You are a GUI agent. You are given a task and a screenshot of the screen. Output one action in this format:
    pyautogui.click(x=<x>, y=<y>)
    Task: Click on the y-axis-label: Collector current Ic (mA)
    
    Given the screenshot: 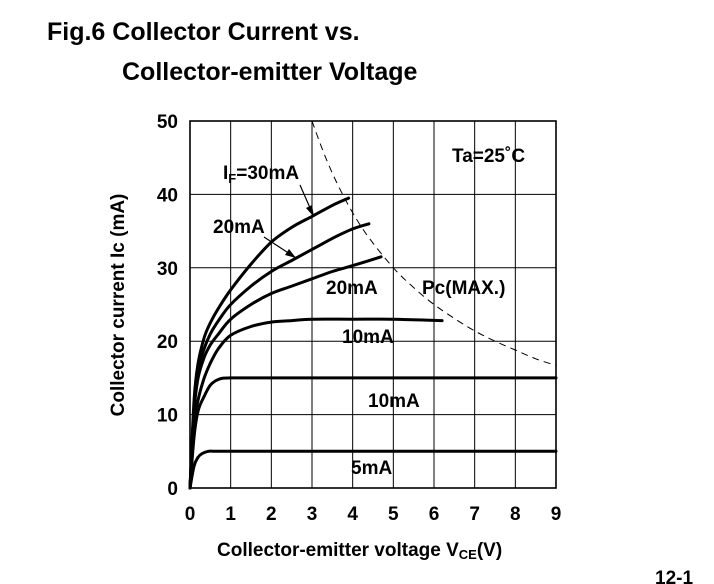 What is the action you would take?
    pyautogui.click(x=118, y=305)
    